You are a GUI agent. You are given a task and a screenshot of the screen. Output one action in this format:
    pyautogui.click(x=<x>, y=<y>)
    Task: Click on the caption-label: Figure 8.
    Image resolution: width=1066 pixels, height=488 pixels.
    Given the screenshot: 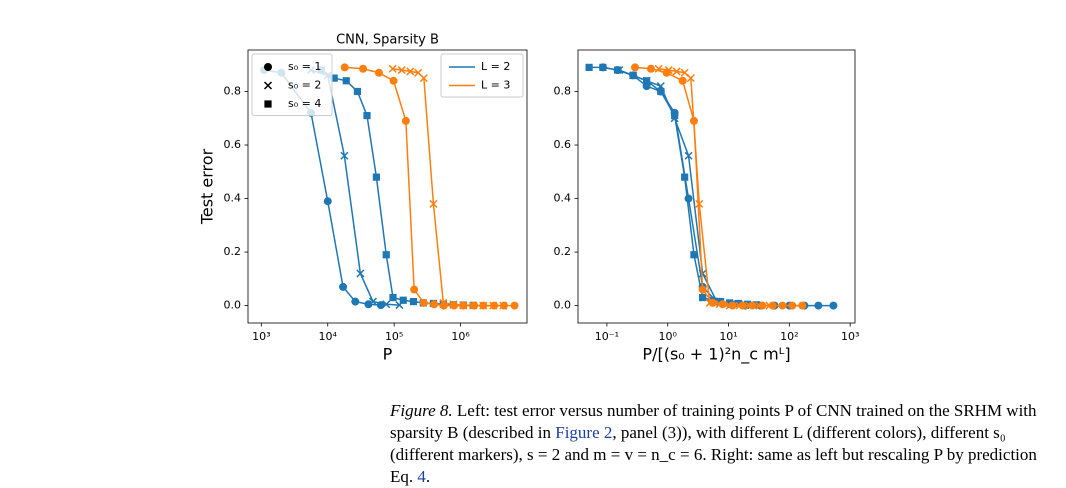 What is the action you would take?
    pyautogui.click(x=421, y=410)
    